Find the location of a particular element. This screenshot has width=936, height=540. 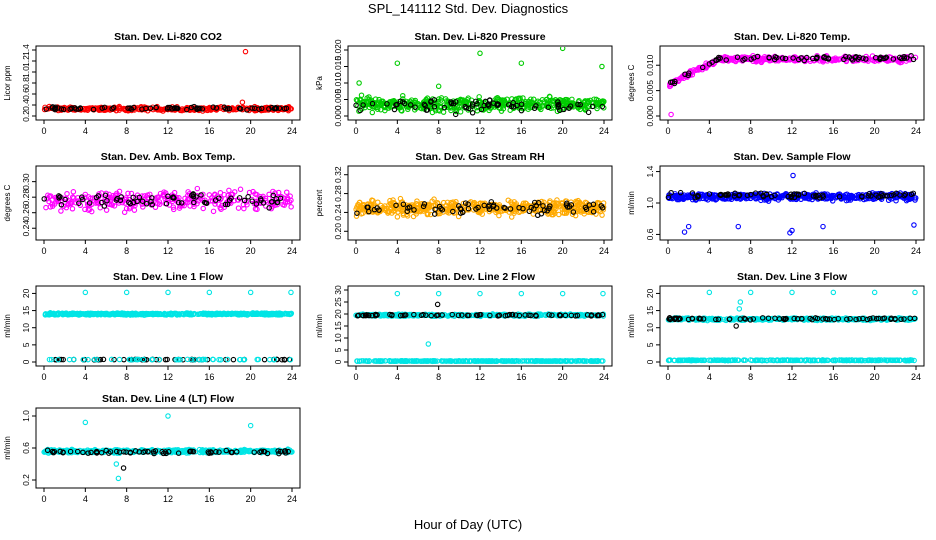

panel-title: Stan. Dev. Line 1 Flow is located at coordinates (168, 277).